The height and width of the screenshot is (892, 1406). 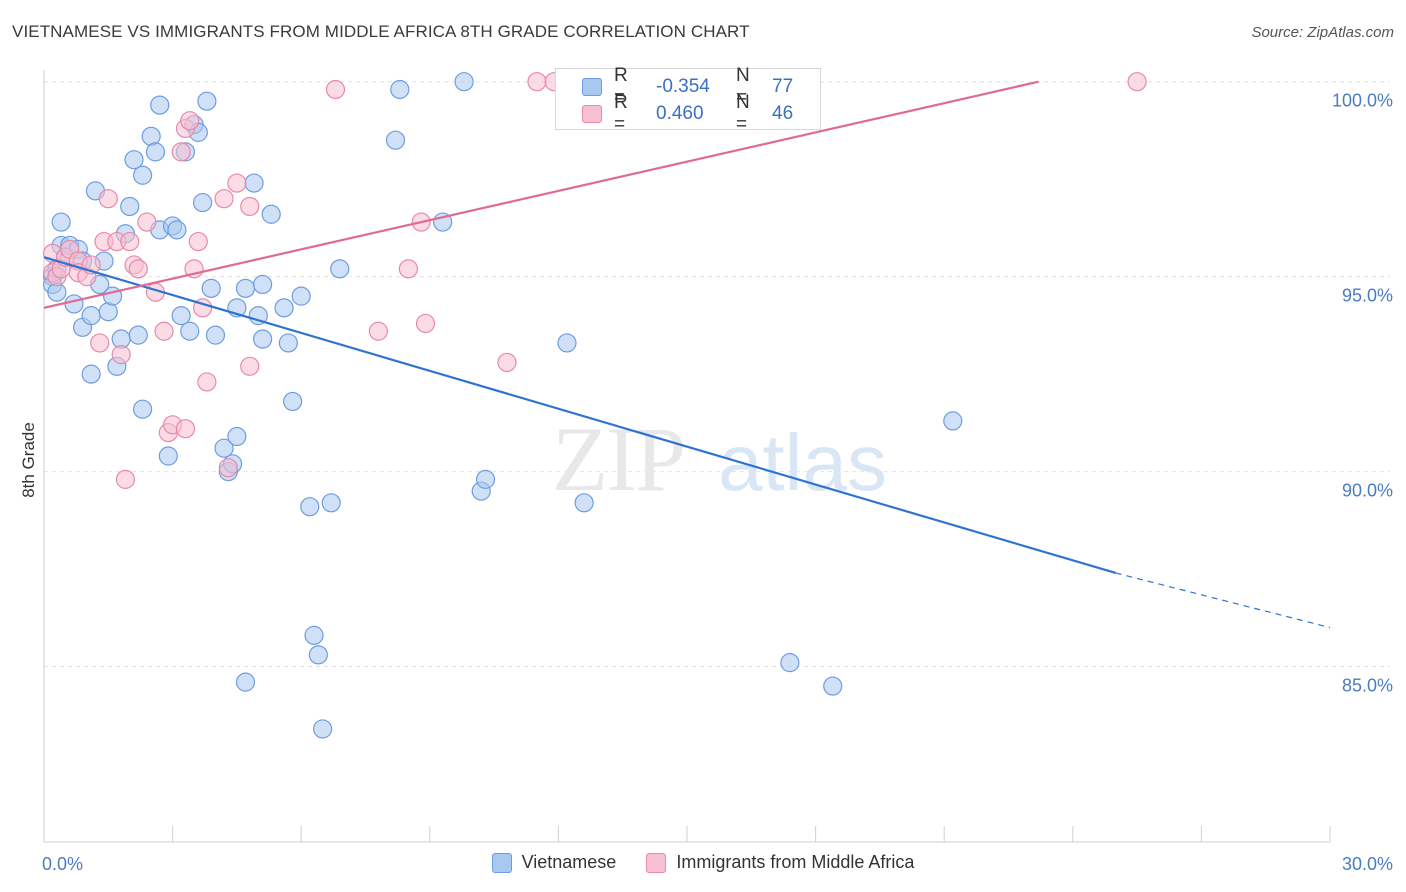 I want to click on stats-r-value: 0.460, so click(x=680, y=113).